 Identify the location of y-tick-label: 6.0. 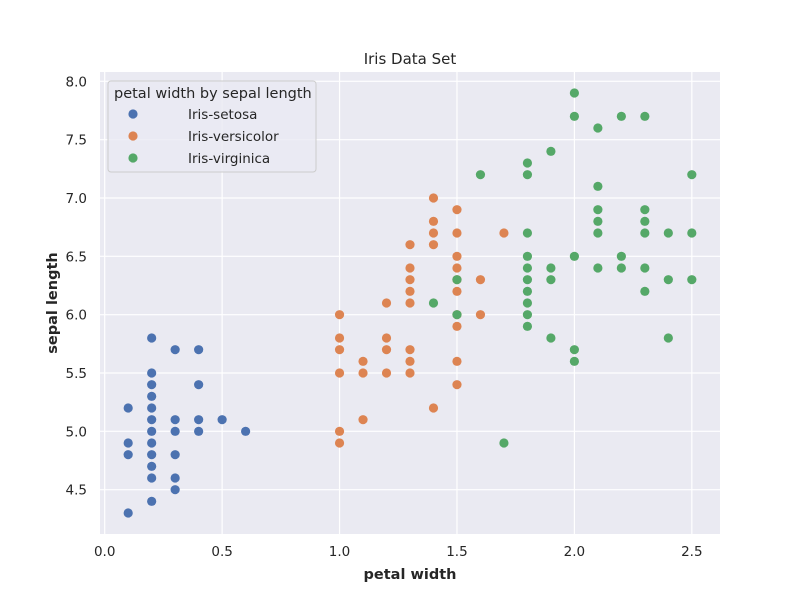
(76, 316).